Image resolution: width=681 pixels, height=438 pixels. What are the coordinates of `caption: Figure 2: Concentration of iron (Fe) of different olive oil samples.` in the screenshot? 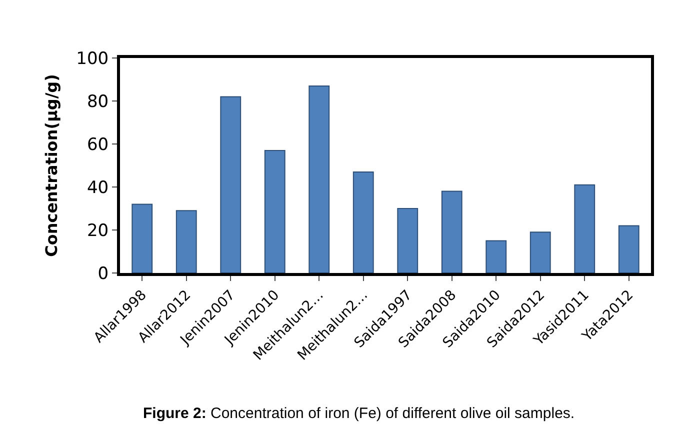 It's located at (359, 413).